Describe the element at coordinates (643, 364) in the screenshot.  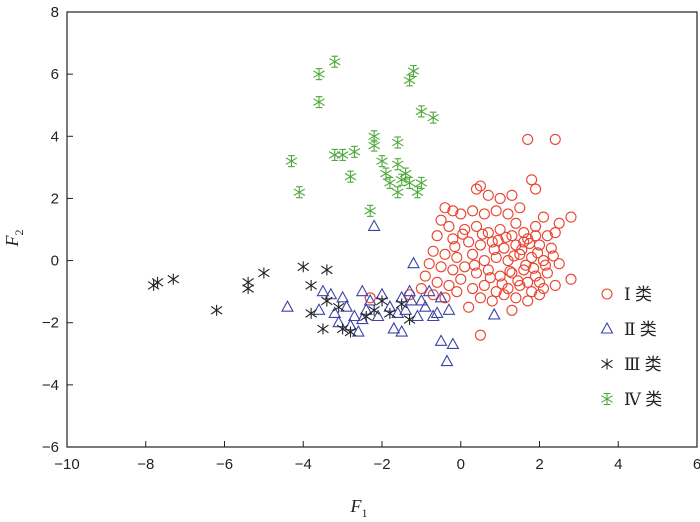
I see `legend-label: Ⅲ 类` at that location.